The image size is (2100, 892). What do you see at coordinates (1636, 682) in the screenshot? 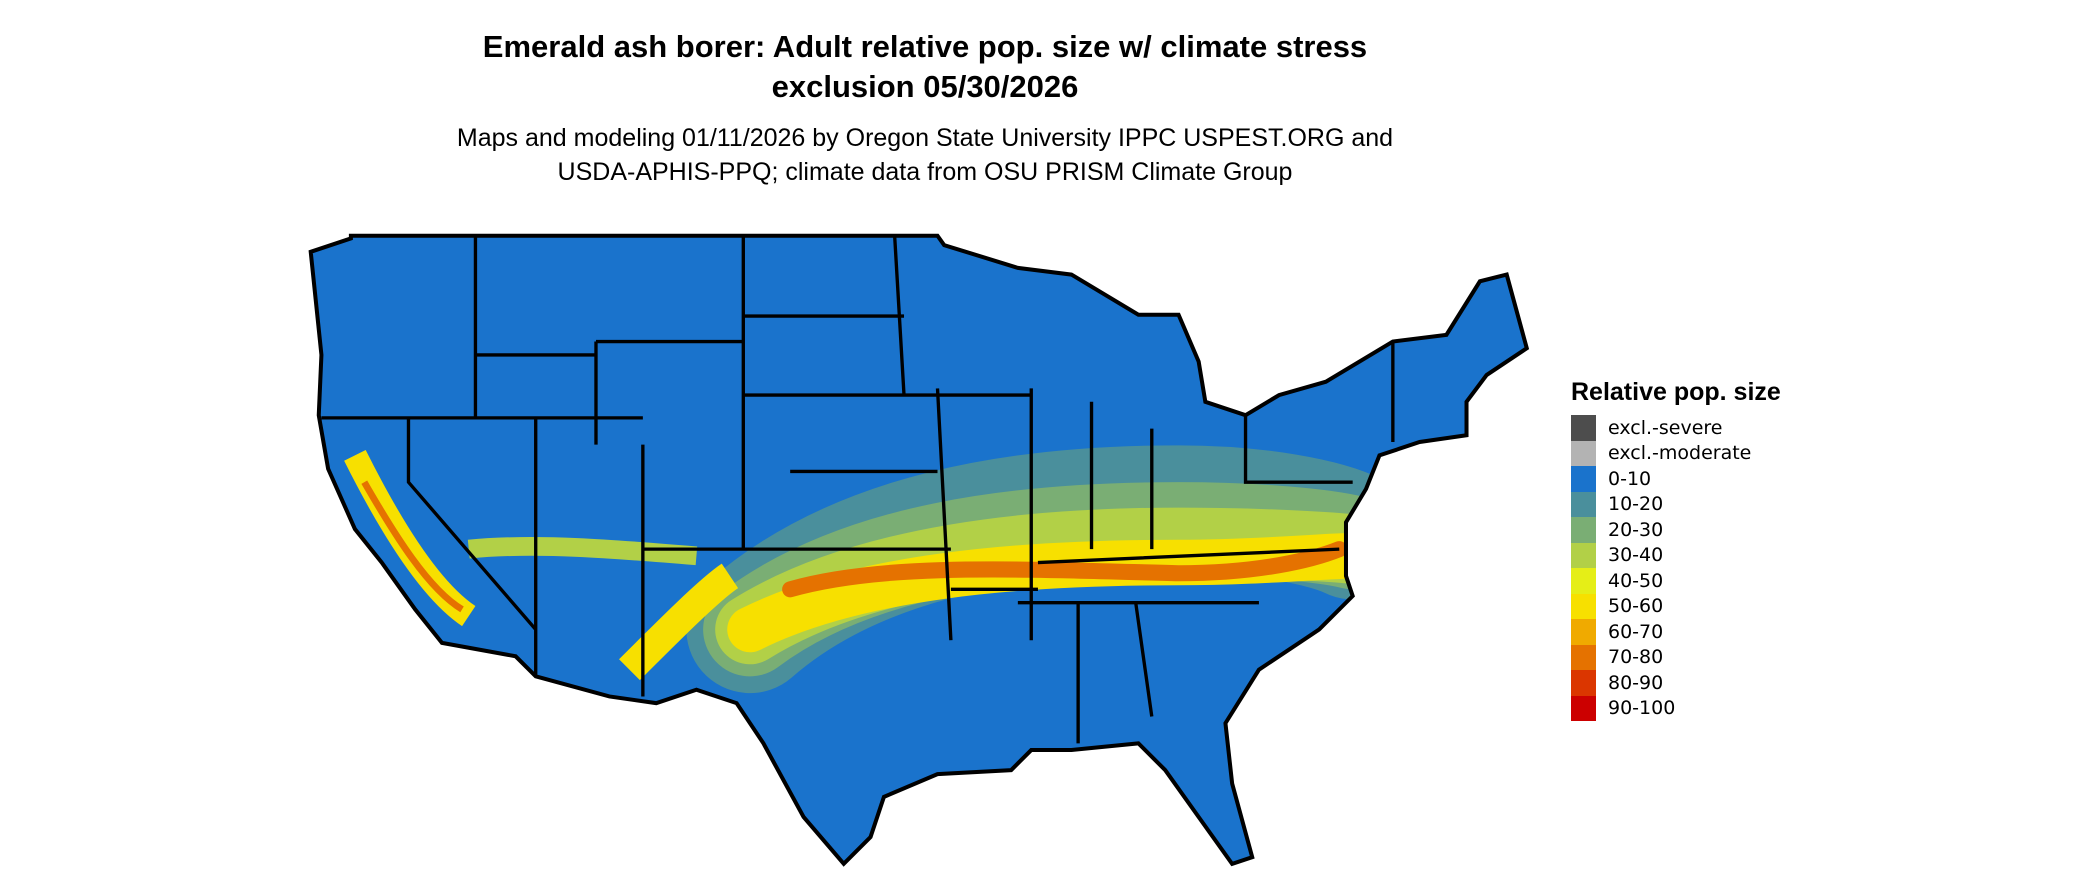
I see `legend-label: 80-90` at bounding box center [1636, 682].